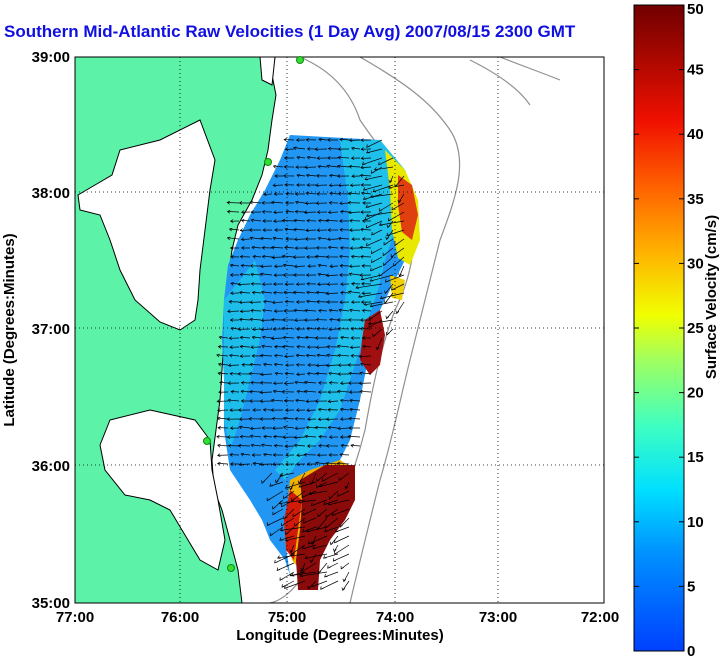 The height and width of the screenshot is (659, 724). I want to click on colorbar-tick-label: 15, so click(695, 457).